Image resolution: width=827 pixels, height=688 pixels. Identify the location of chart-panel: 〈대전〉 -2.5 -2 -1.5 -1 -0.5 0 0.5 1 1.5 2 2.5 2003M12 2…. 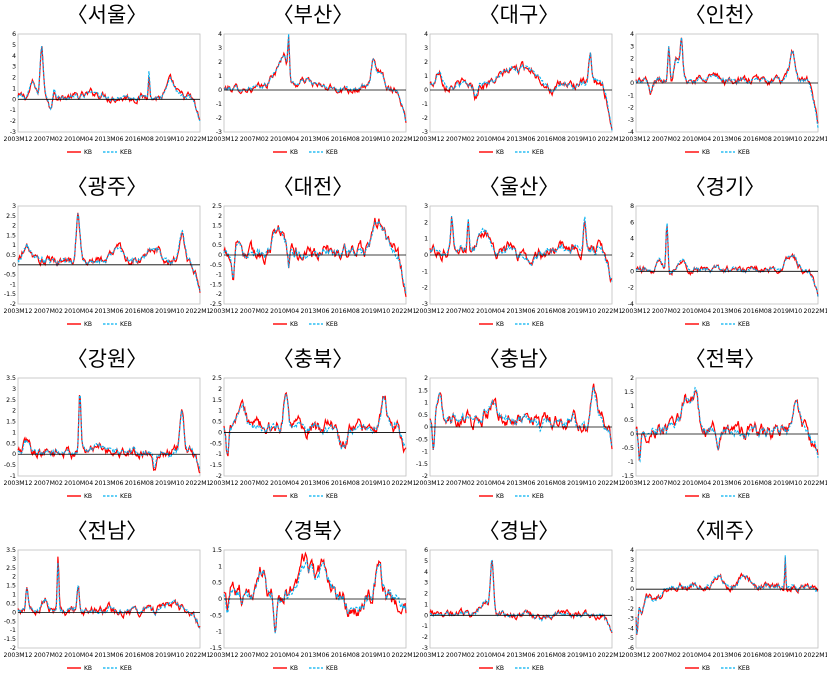
(313, 258).